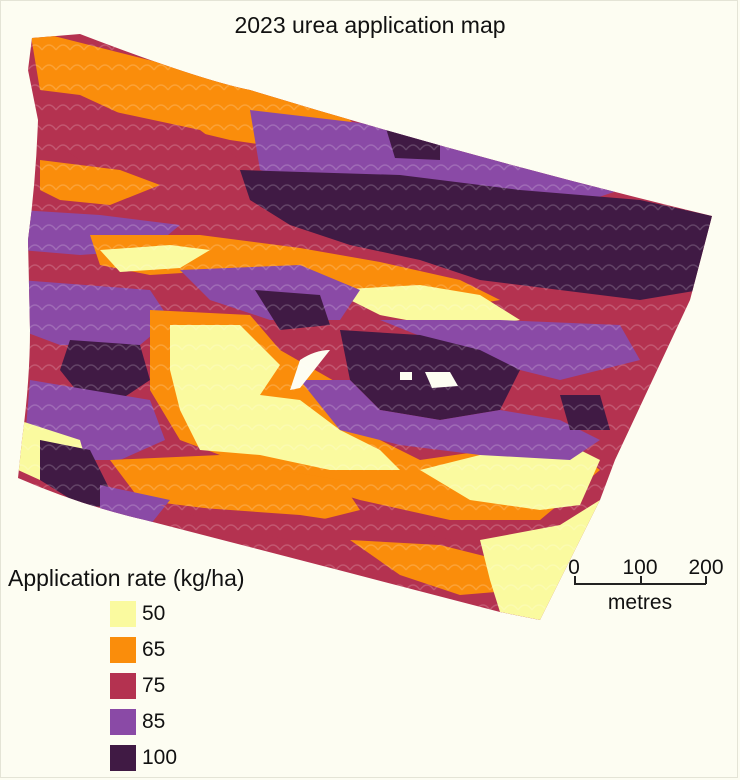 The width and height of the screenshot is (740, 780). I want to click on legend-label-50: 50, so click(154, 613).